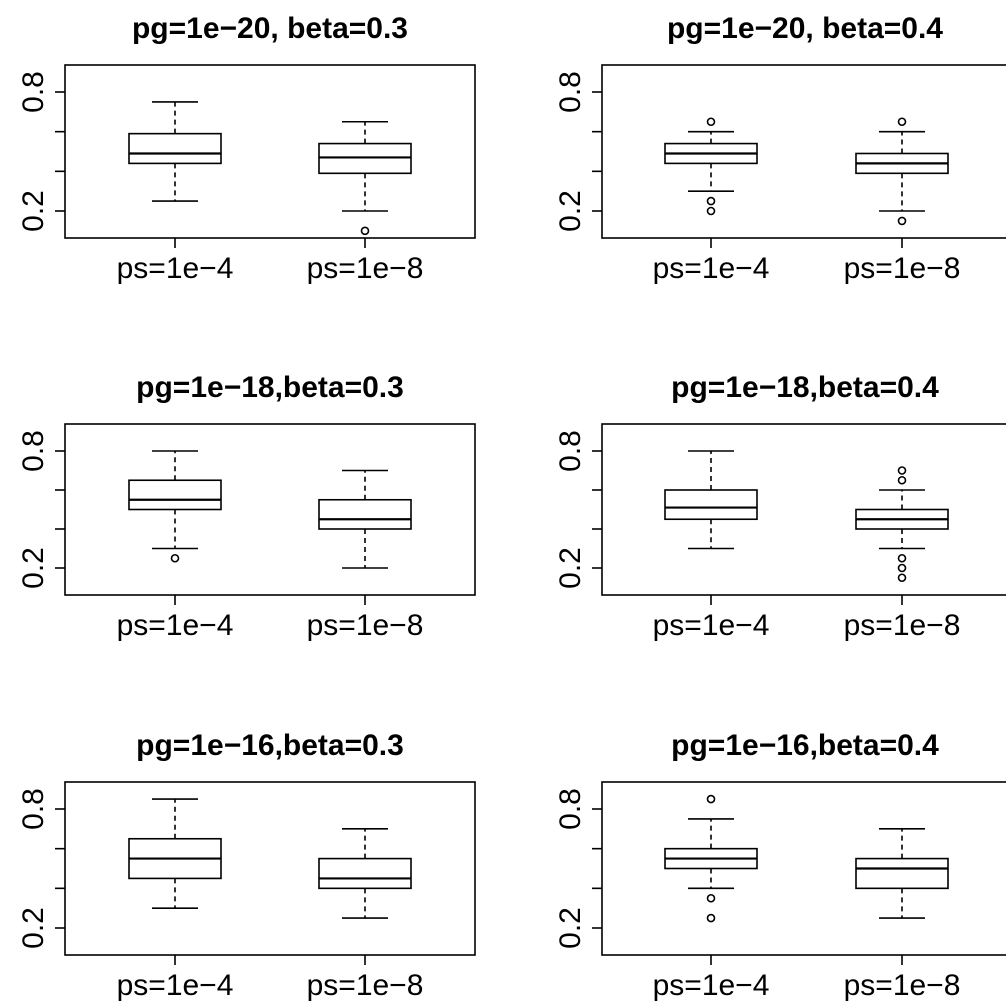 The image size is (1006, 1001). I want to click on boxplot-panel-1: pg=1e−20, beta=0.3 0.2 0.8 ps=1e−4 ps=1e−8, so click(246, 148).